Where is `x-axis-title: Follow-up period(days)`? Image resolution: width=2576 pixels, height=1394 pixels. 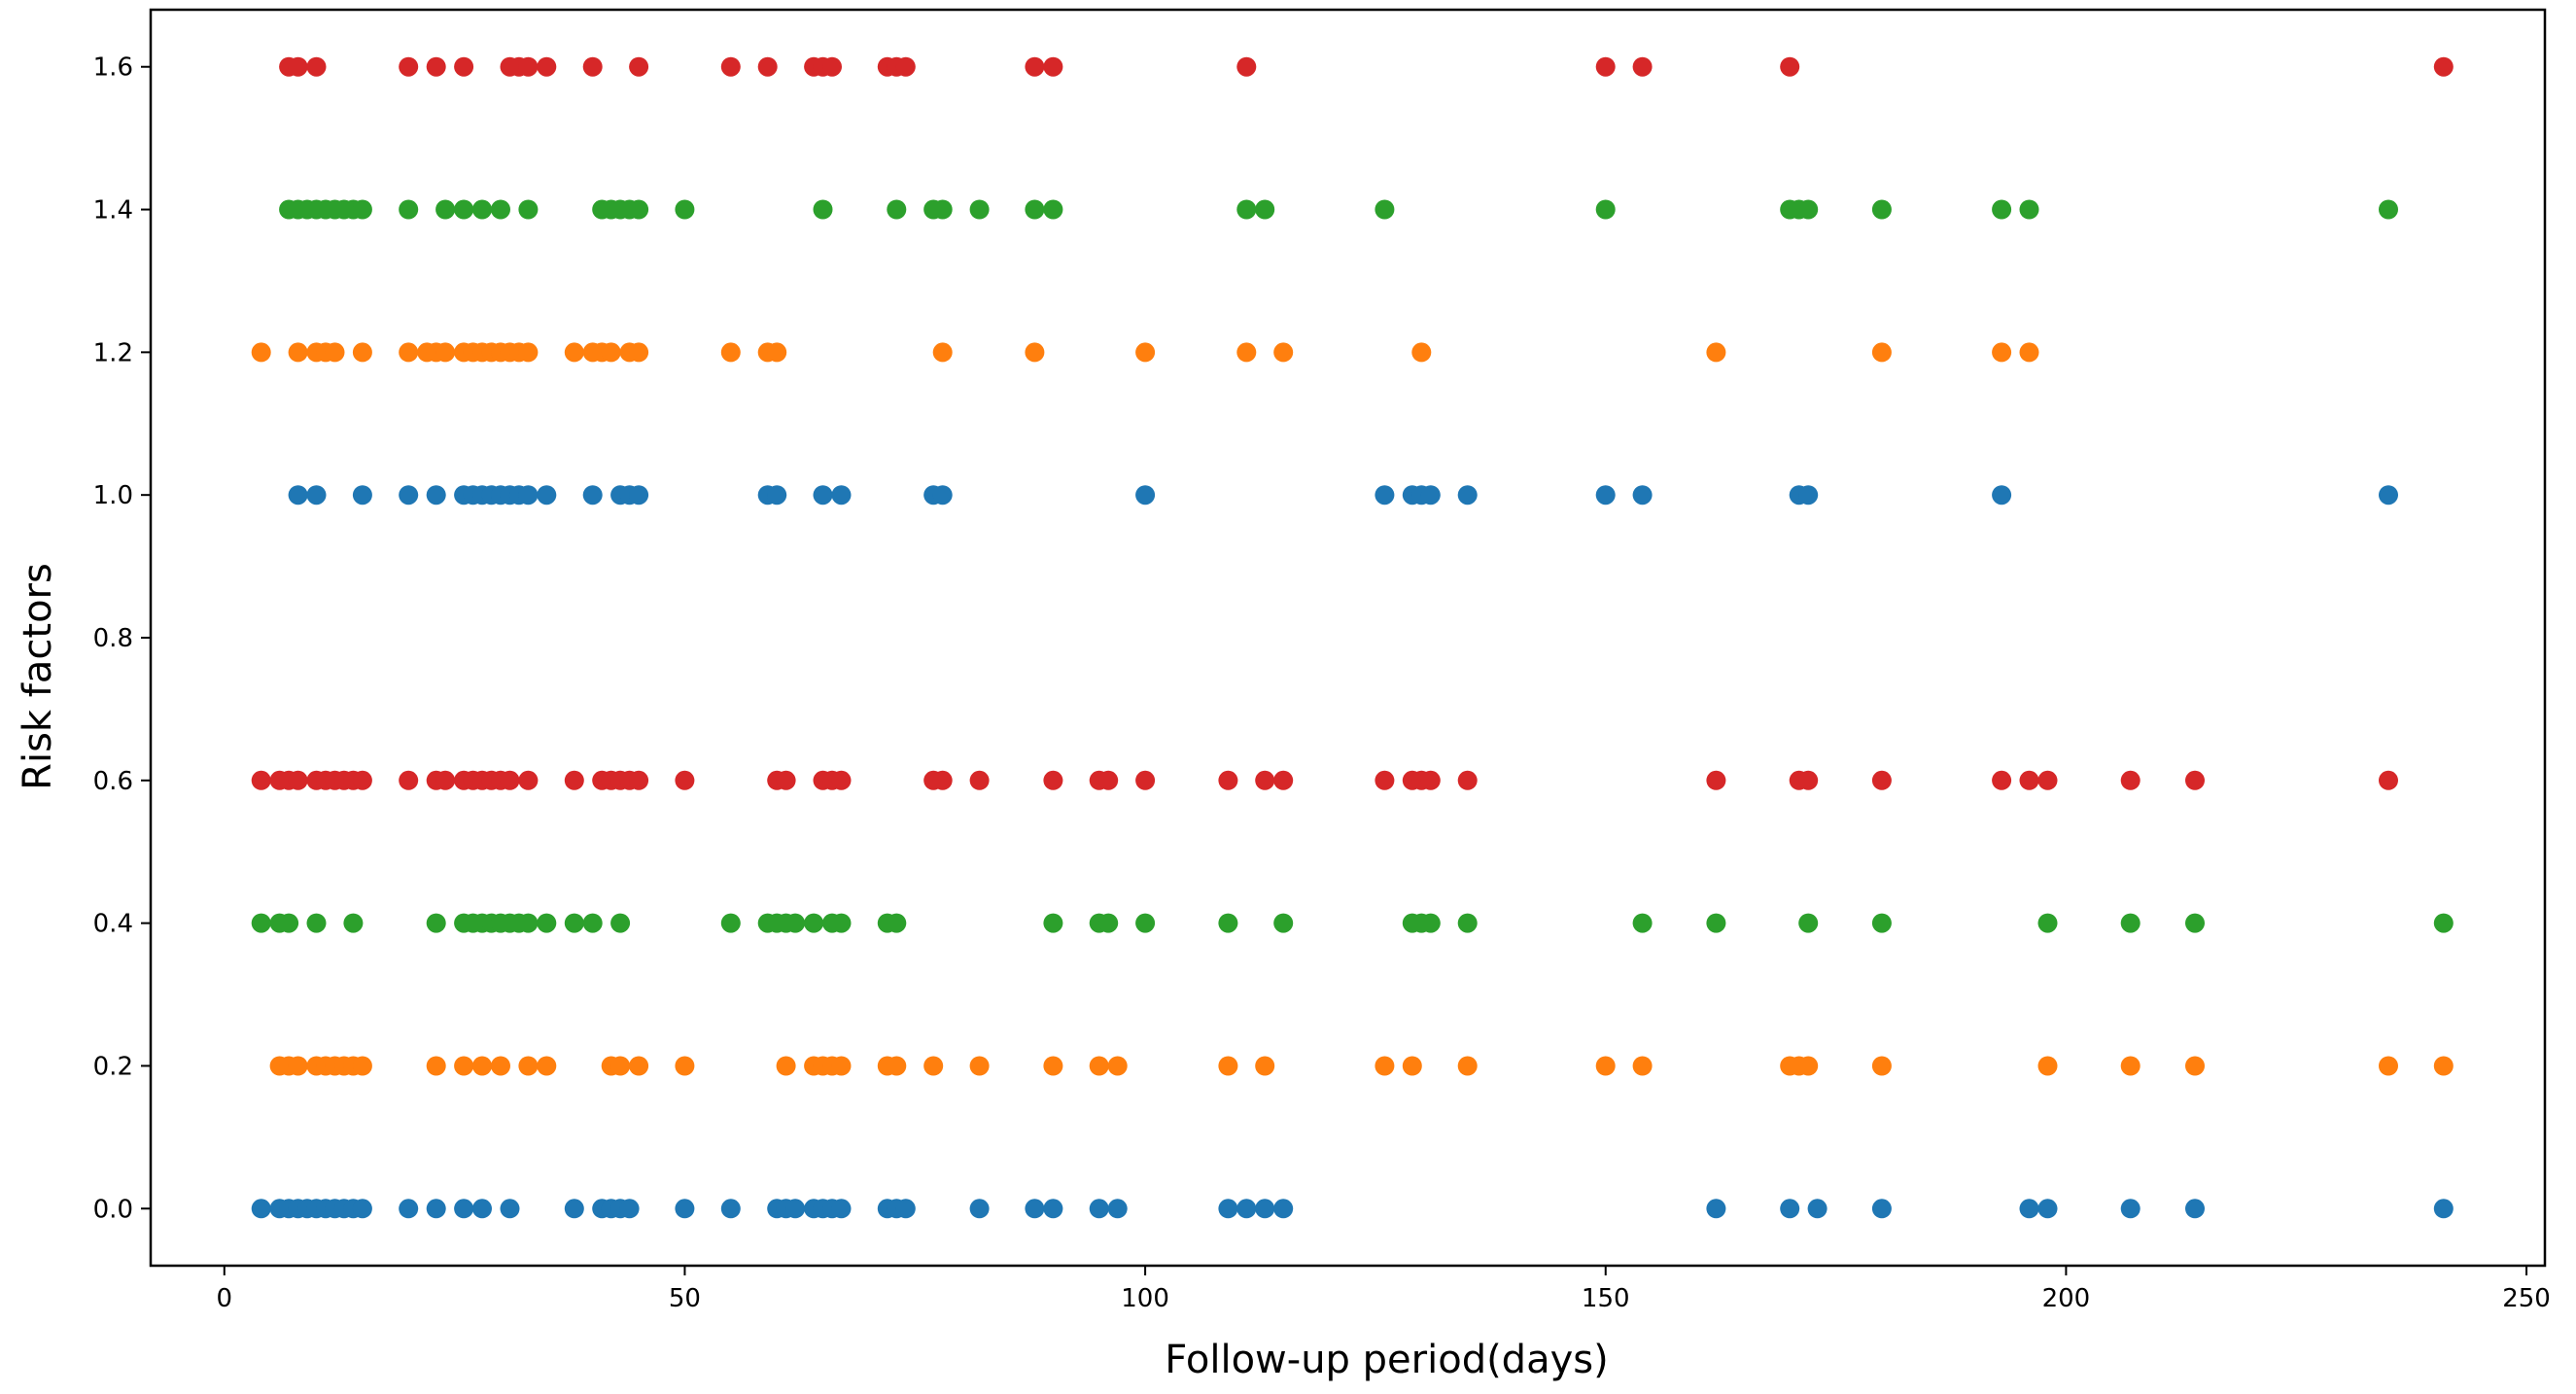
x-axis-title: Follow-up period(days) is located at coordinates (1387, 1360).